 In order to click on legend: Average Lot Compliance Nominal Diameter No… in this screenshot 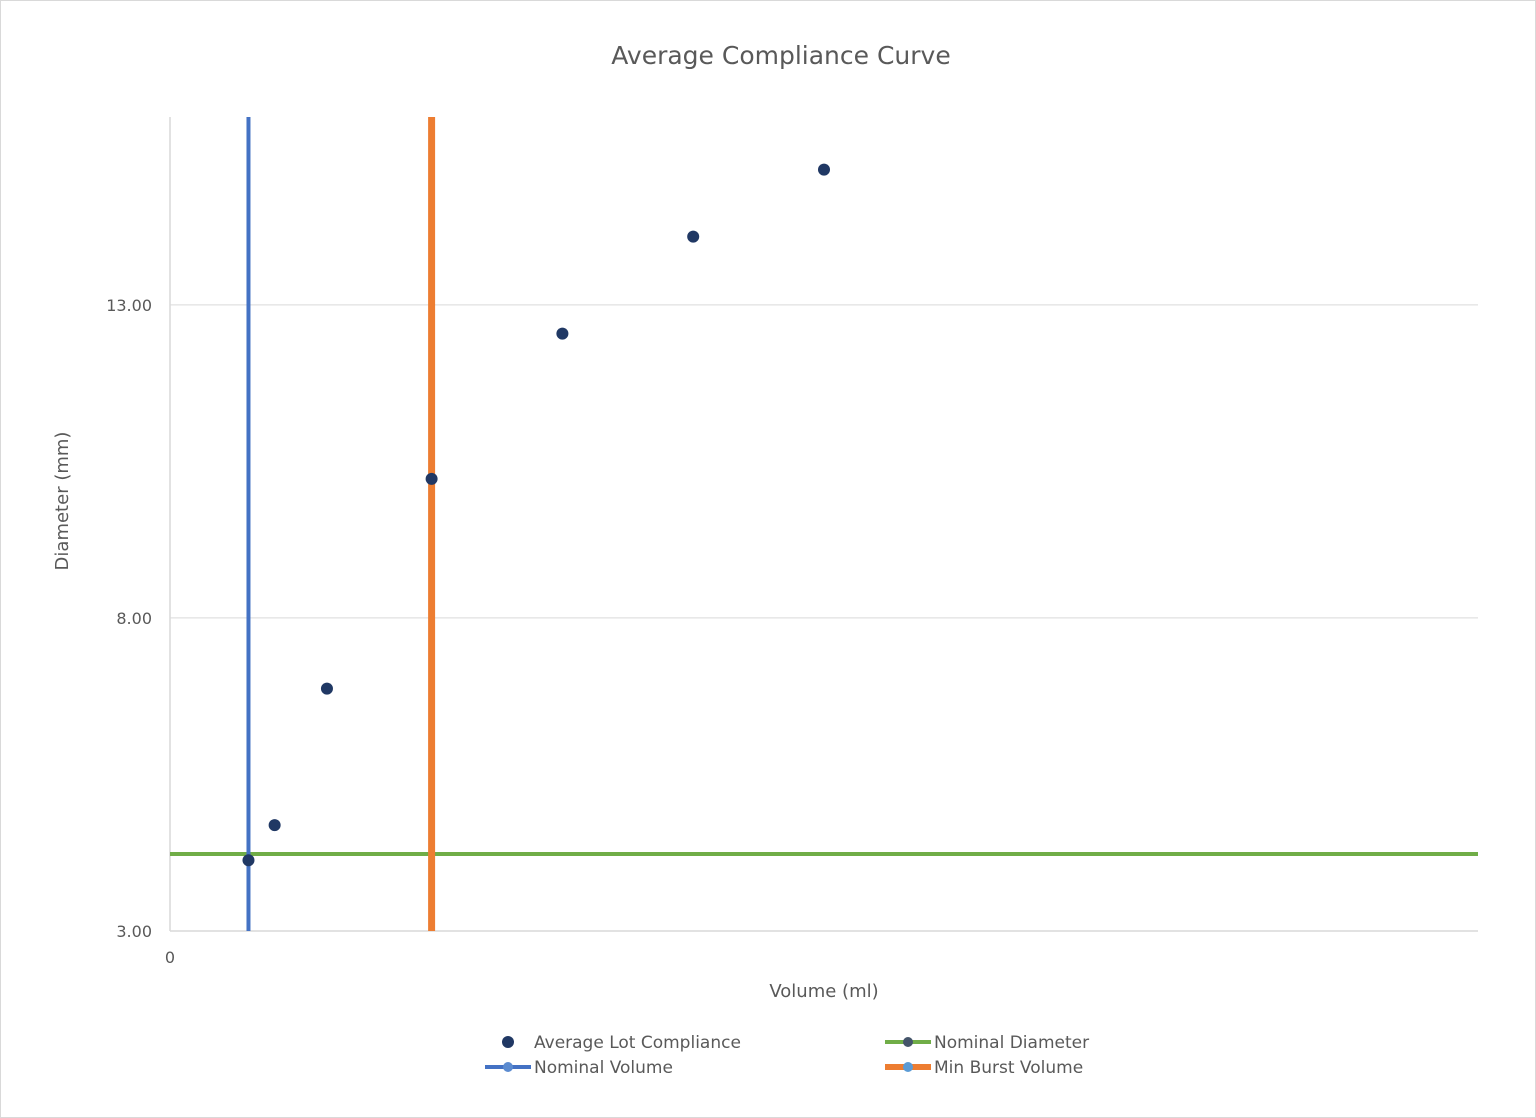, I will do `click(787, 1055)`.